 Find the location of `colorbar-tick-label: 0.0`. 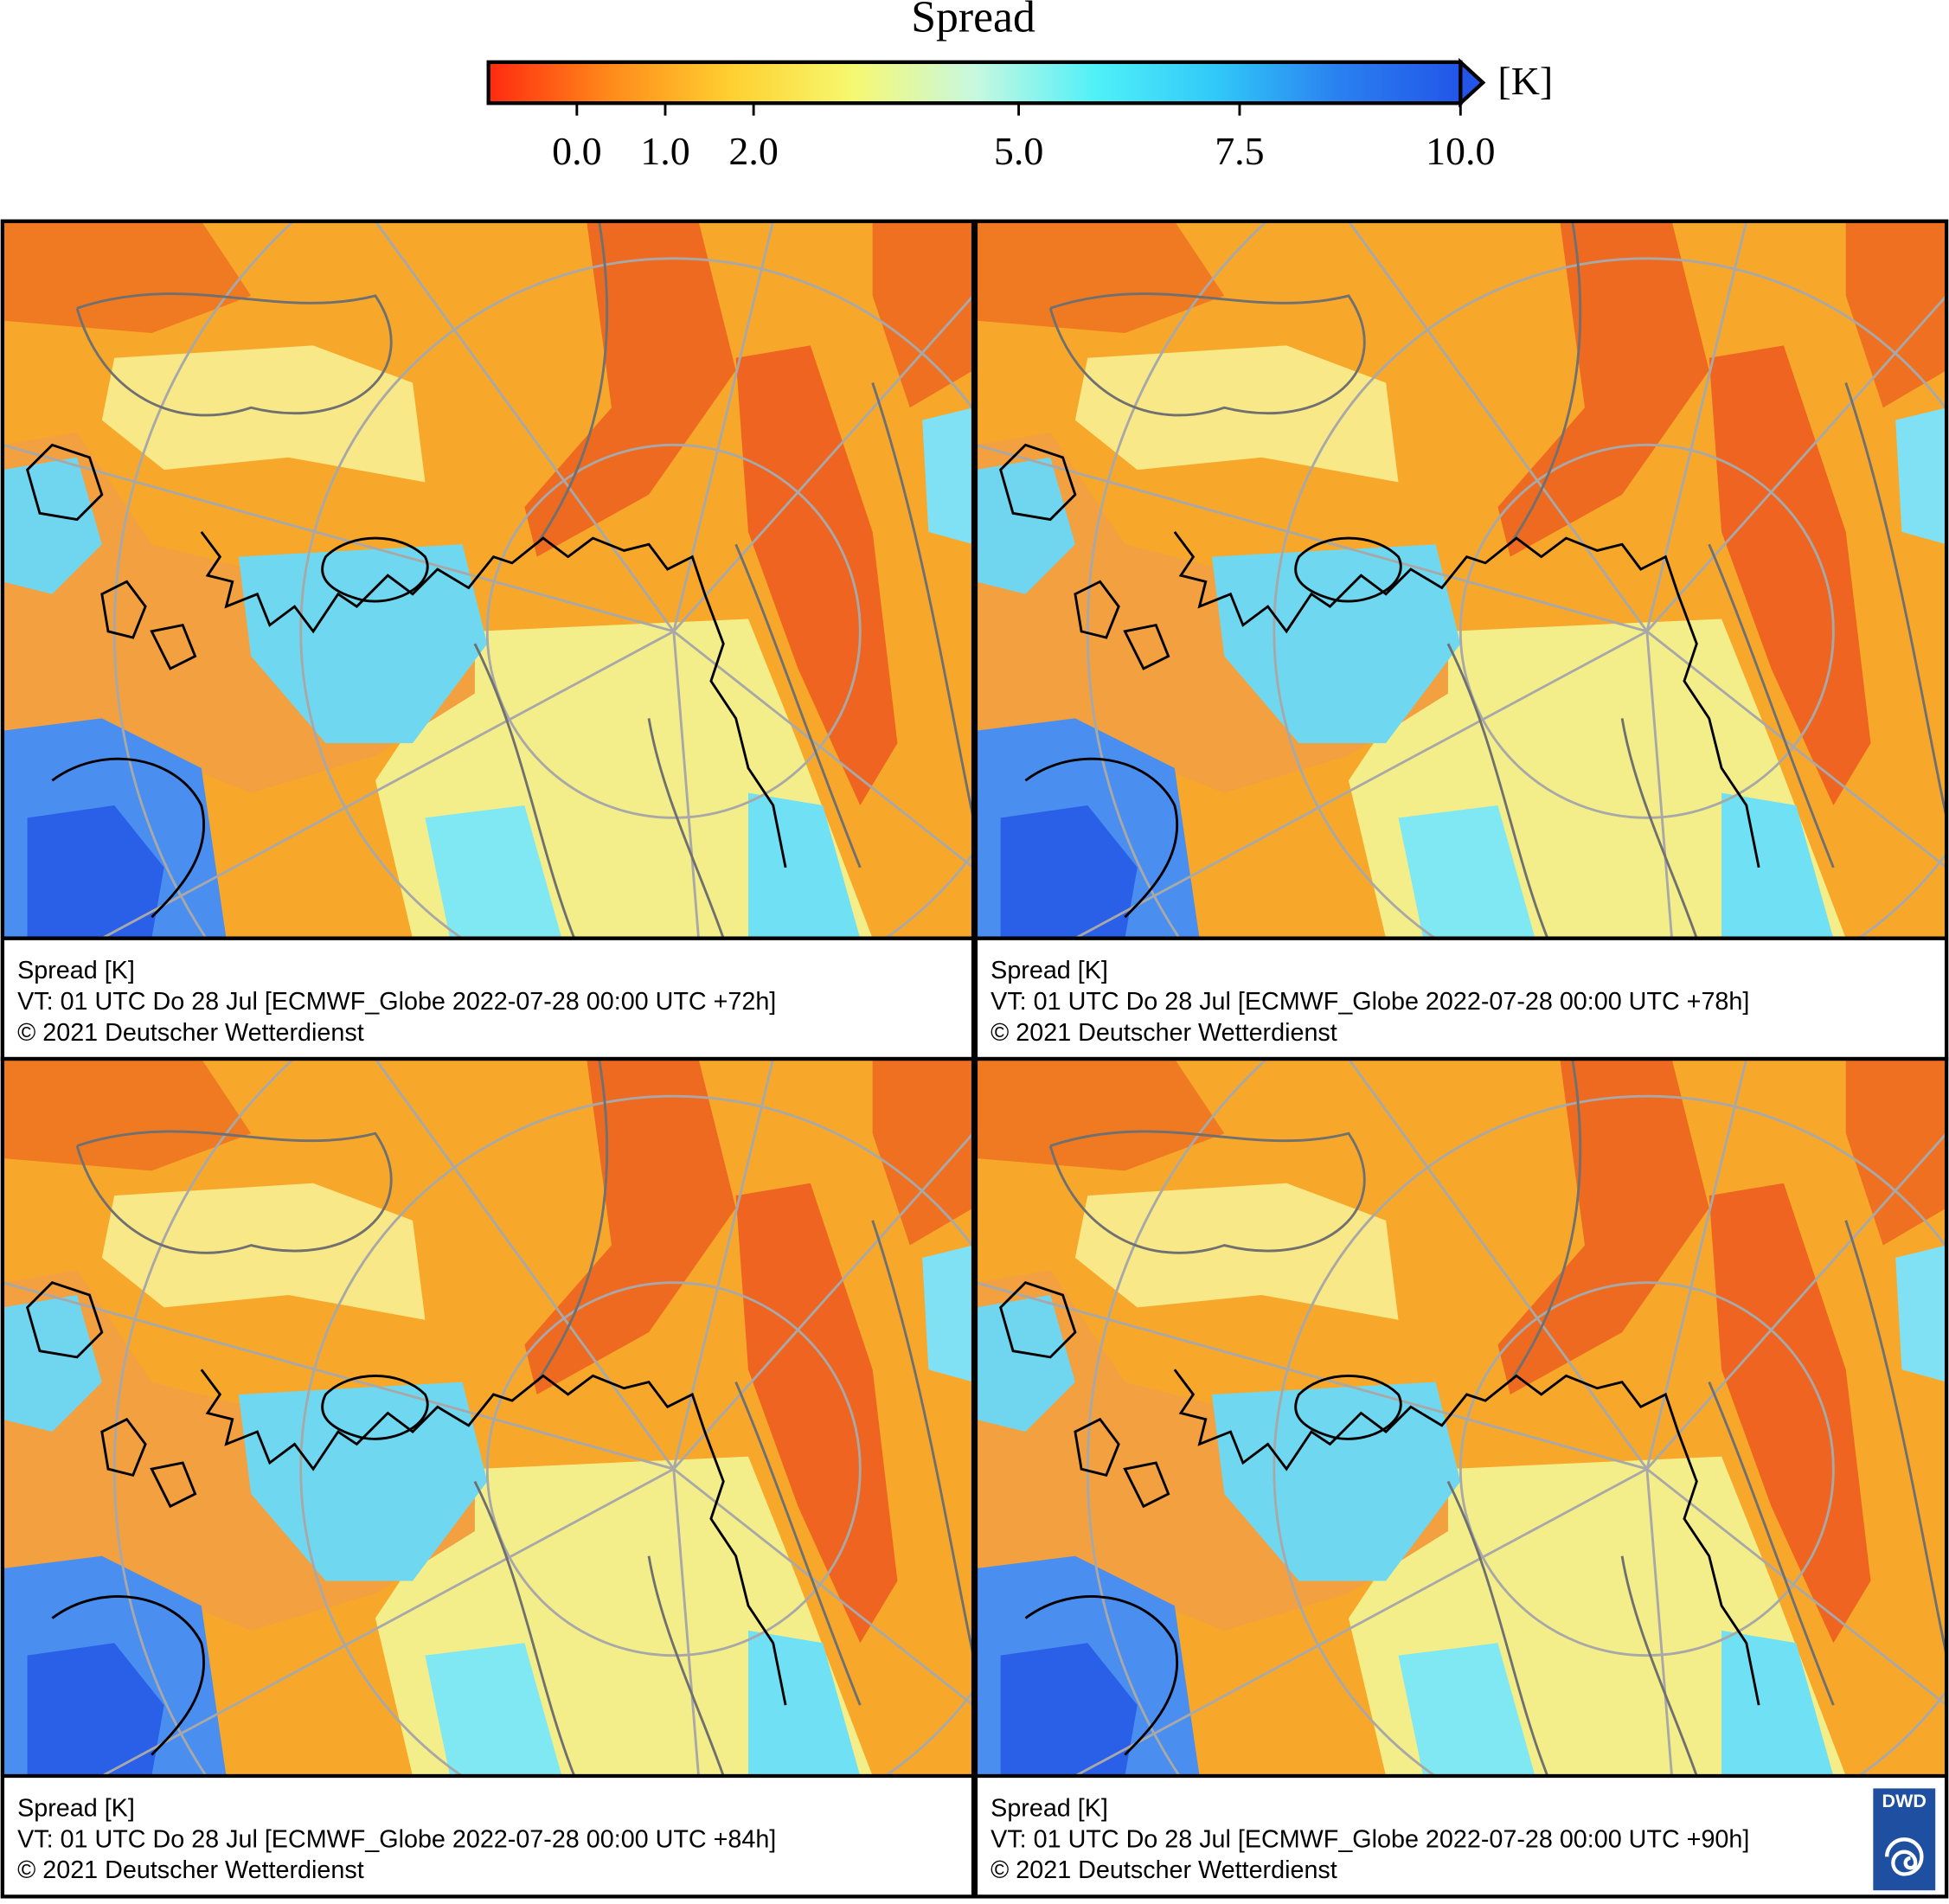

colorbar-tick-label: 0.0 is located at coordinates (576, 151).